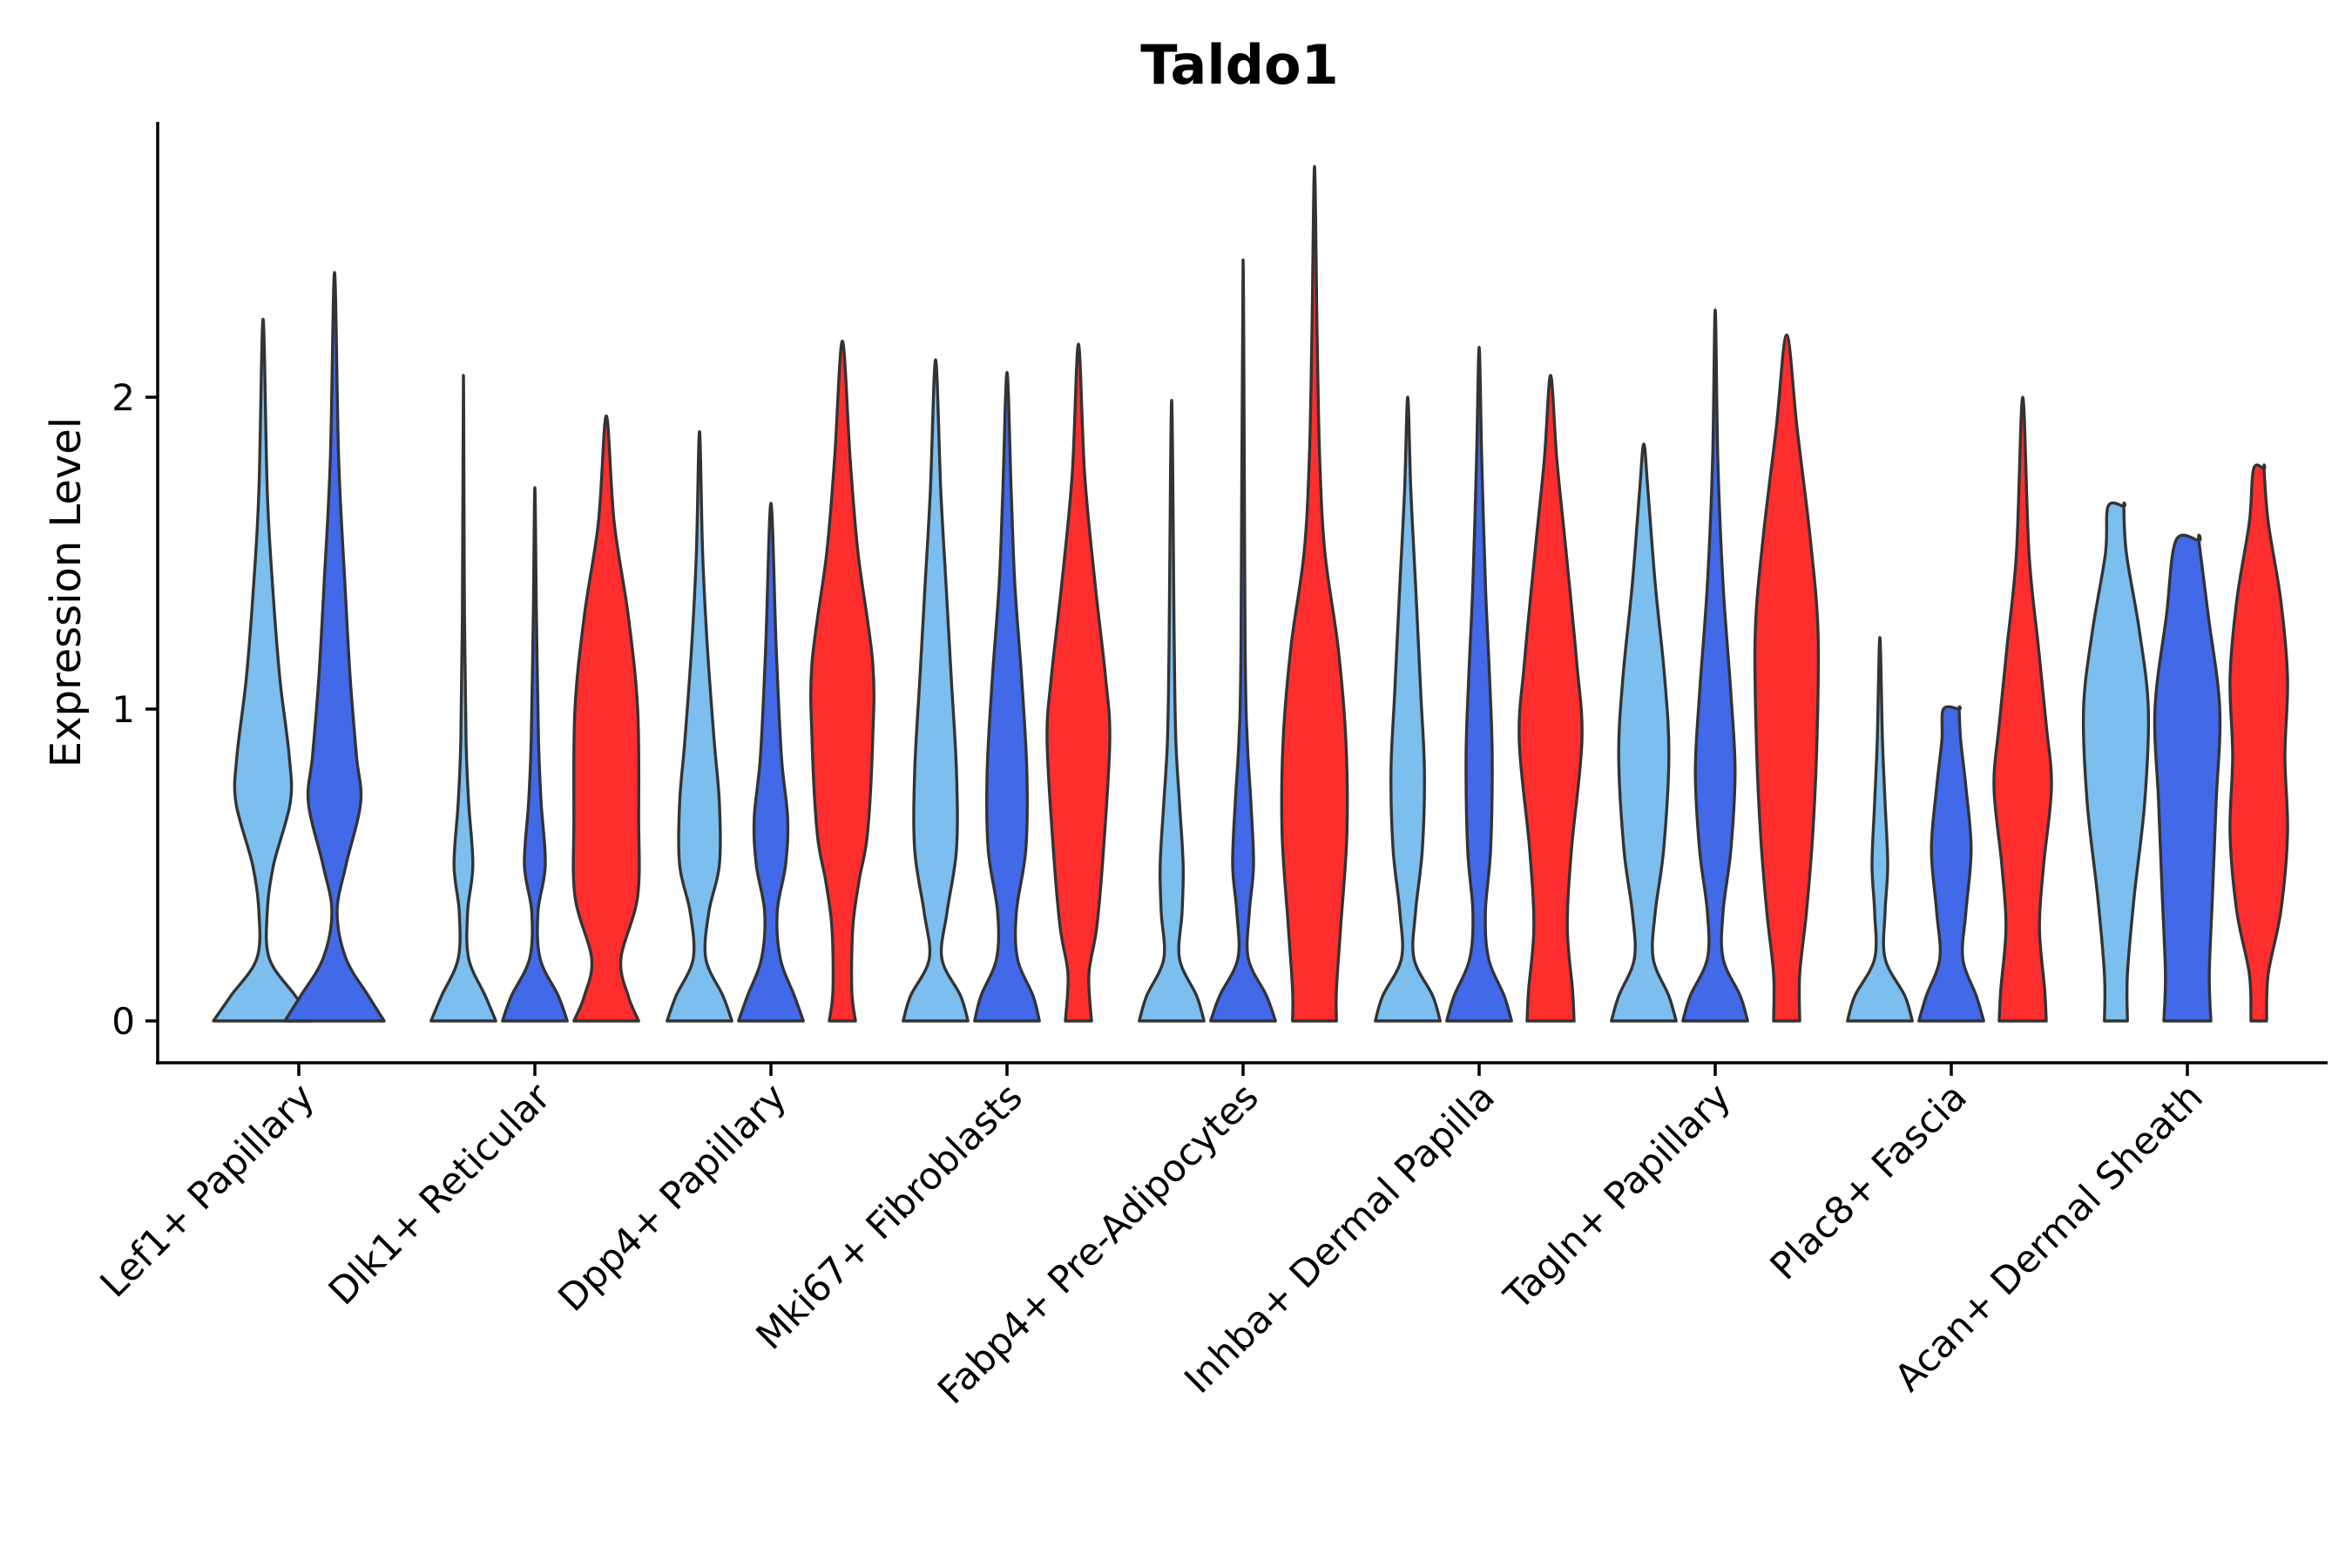 This screenshot has width=2352, height=1568. I want to click on violin-plac8-fascia-red, so click(2023, 709).